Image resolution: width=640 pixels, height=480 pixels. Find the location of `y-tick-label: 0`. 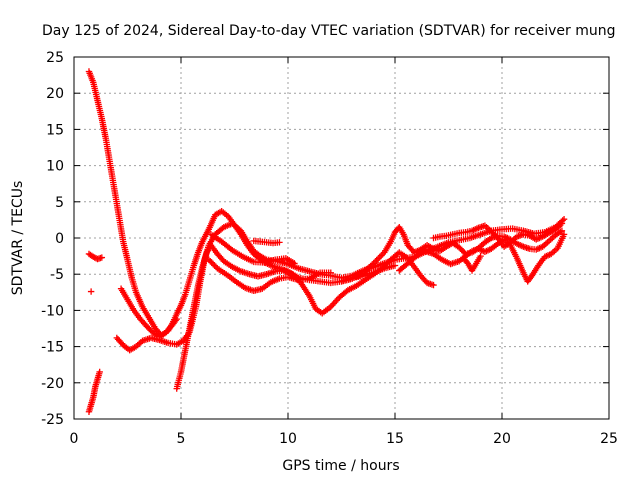

y-tick-label: 0 is located at coordinates (59, 239).